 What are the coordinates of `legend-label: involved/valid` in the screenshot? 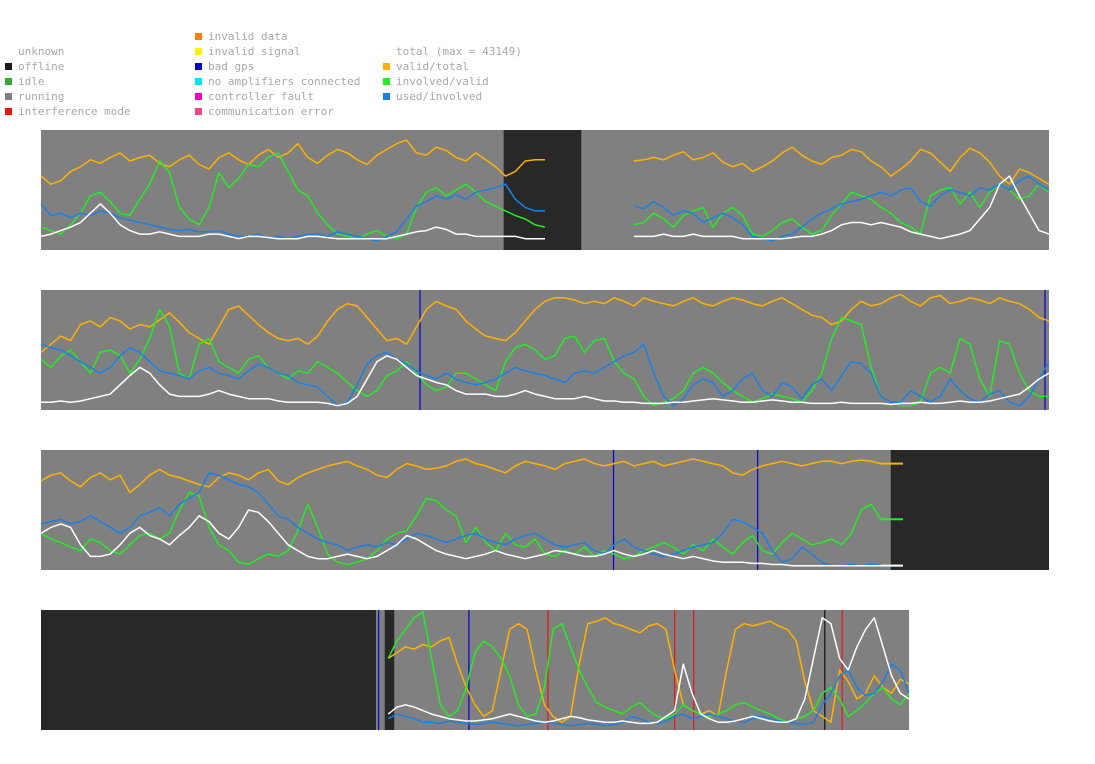 It's located at (442, 81).